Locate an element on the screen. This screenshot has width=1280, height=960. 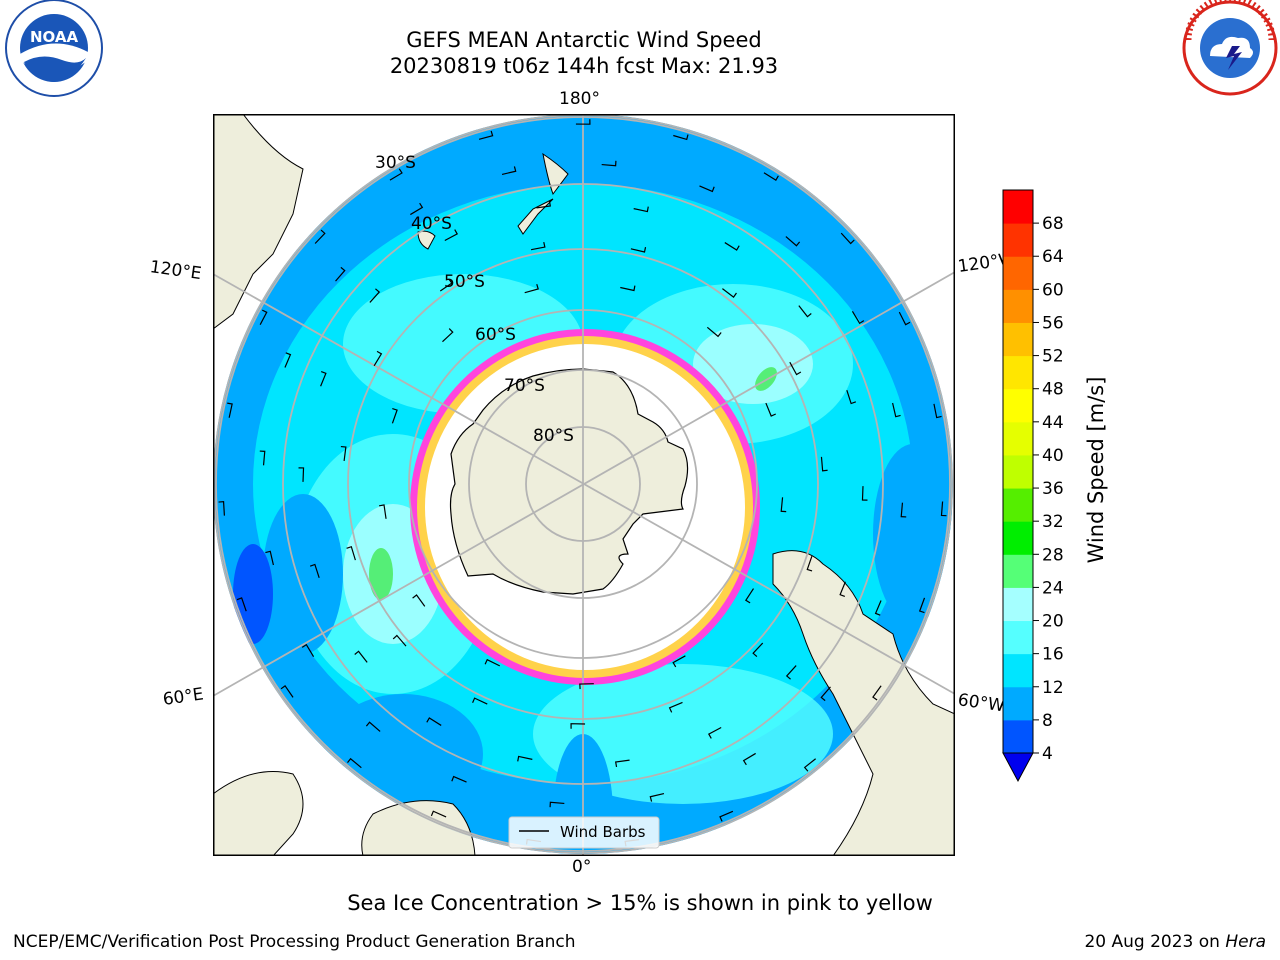
chart-title: GEFS MEAN Antarctic Wind Speed is located at coordinates (584, 40).